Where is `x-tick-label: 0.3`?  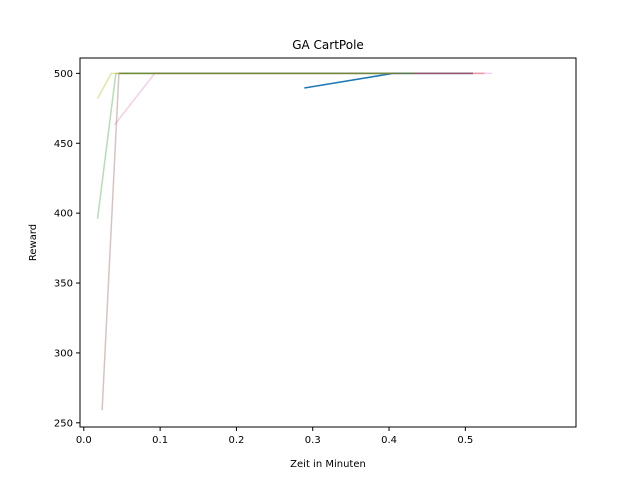 x-tick-label: 0.3 is located at coordinates (313, 440).